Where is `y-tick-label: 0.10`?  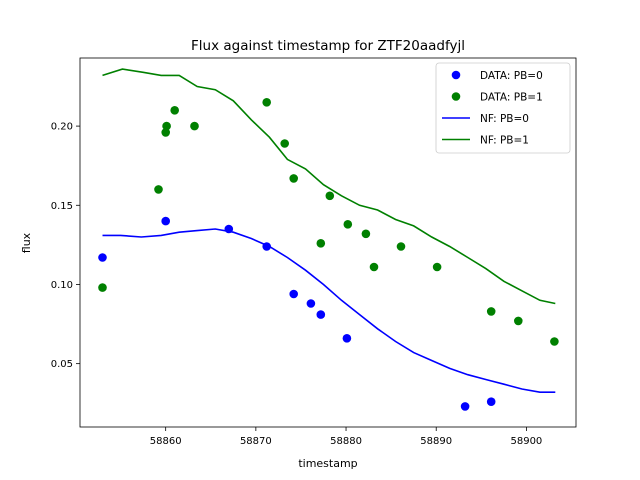
y-tick-label: 0.10 is located at coordinates (62, 285).